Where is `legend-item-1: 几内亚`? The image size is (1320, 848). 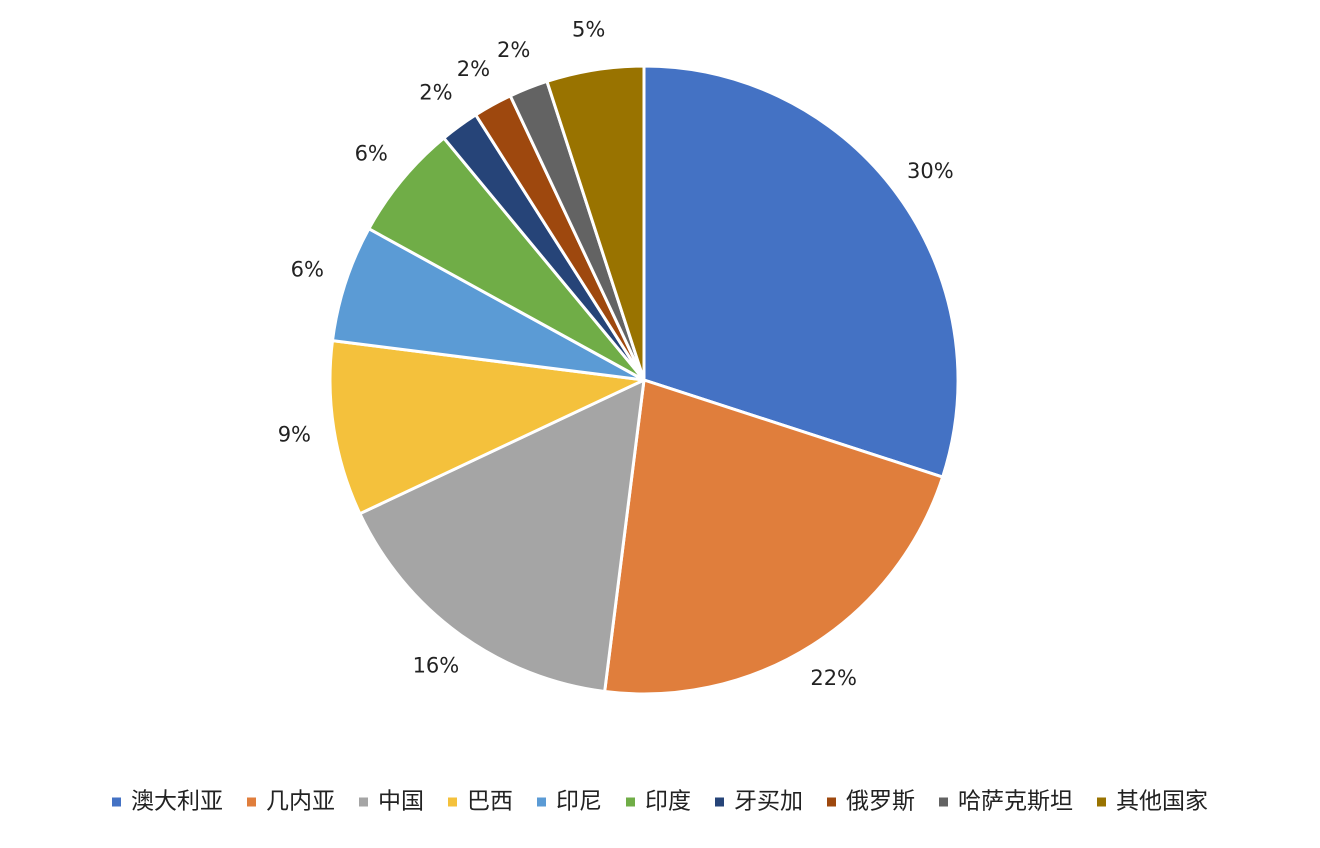 legend-item-1: 几内亚 is located at coordinates (291, 802).